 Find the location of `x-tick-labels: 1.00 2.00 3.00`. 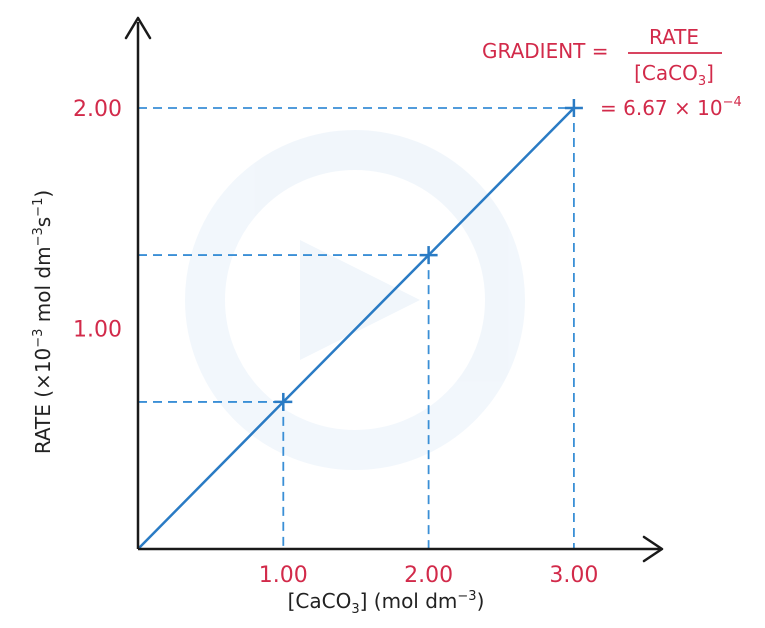

x-tick-labels: 1.00 2.00 3.00 is located at coordinates (429, 575).